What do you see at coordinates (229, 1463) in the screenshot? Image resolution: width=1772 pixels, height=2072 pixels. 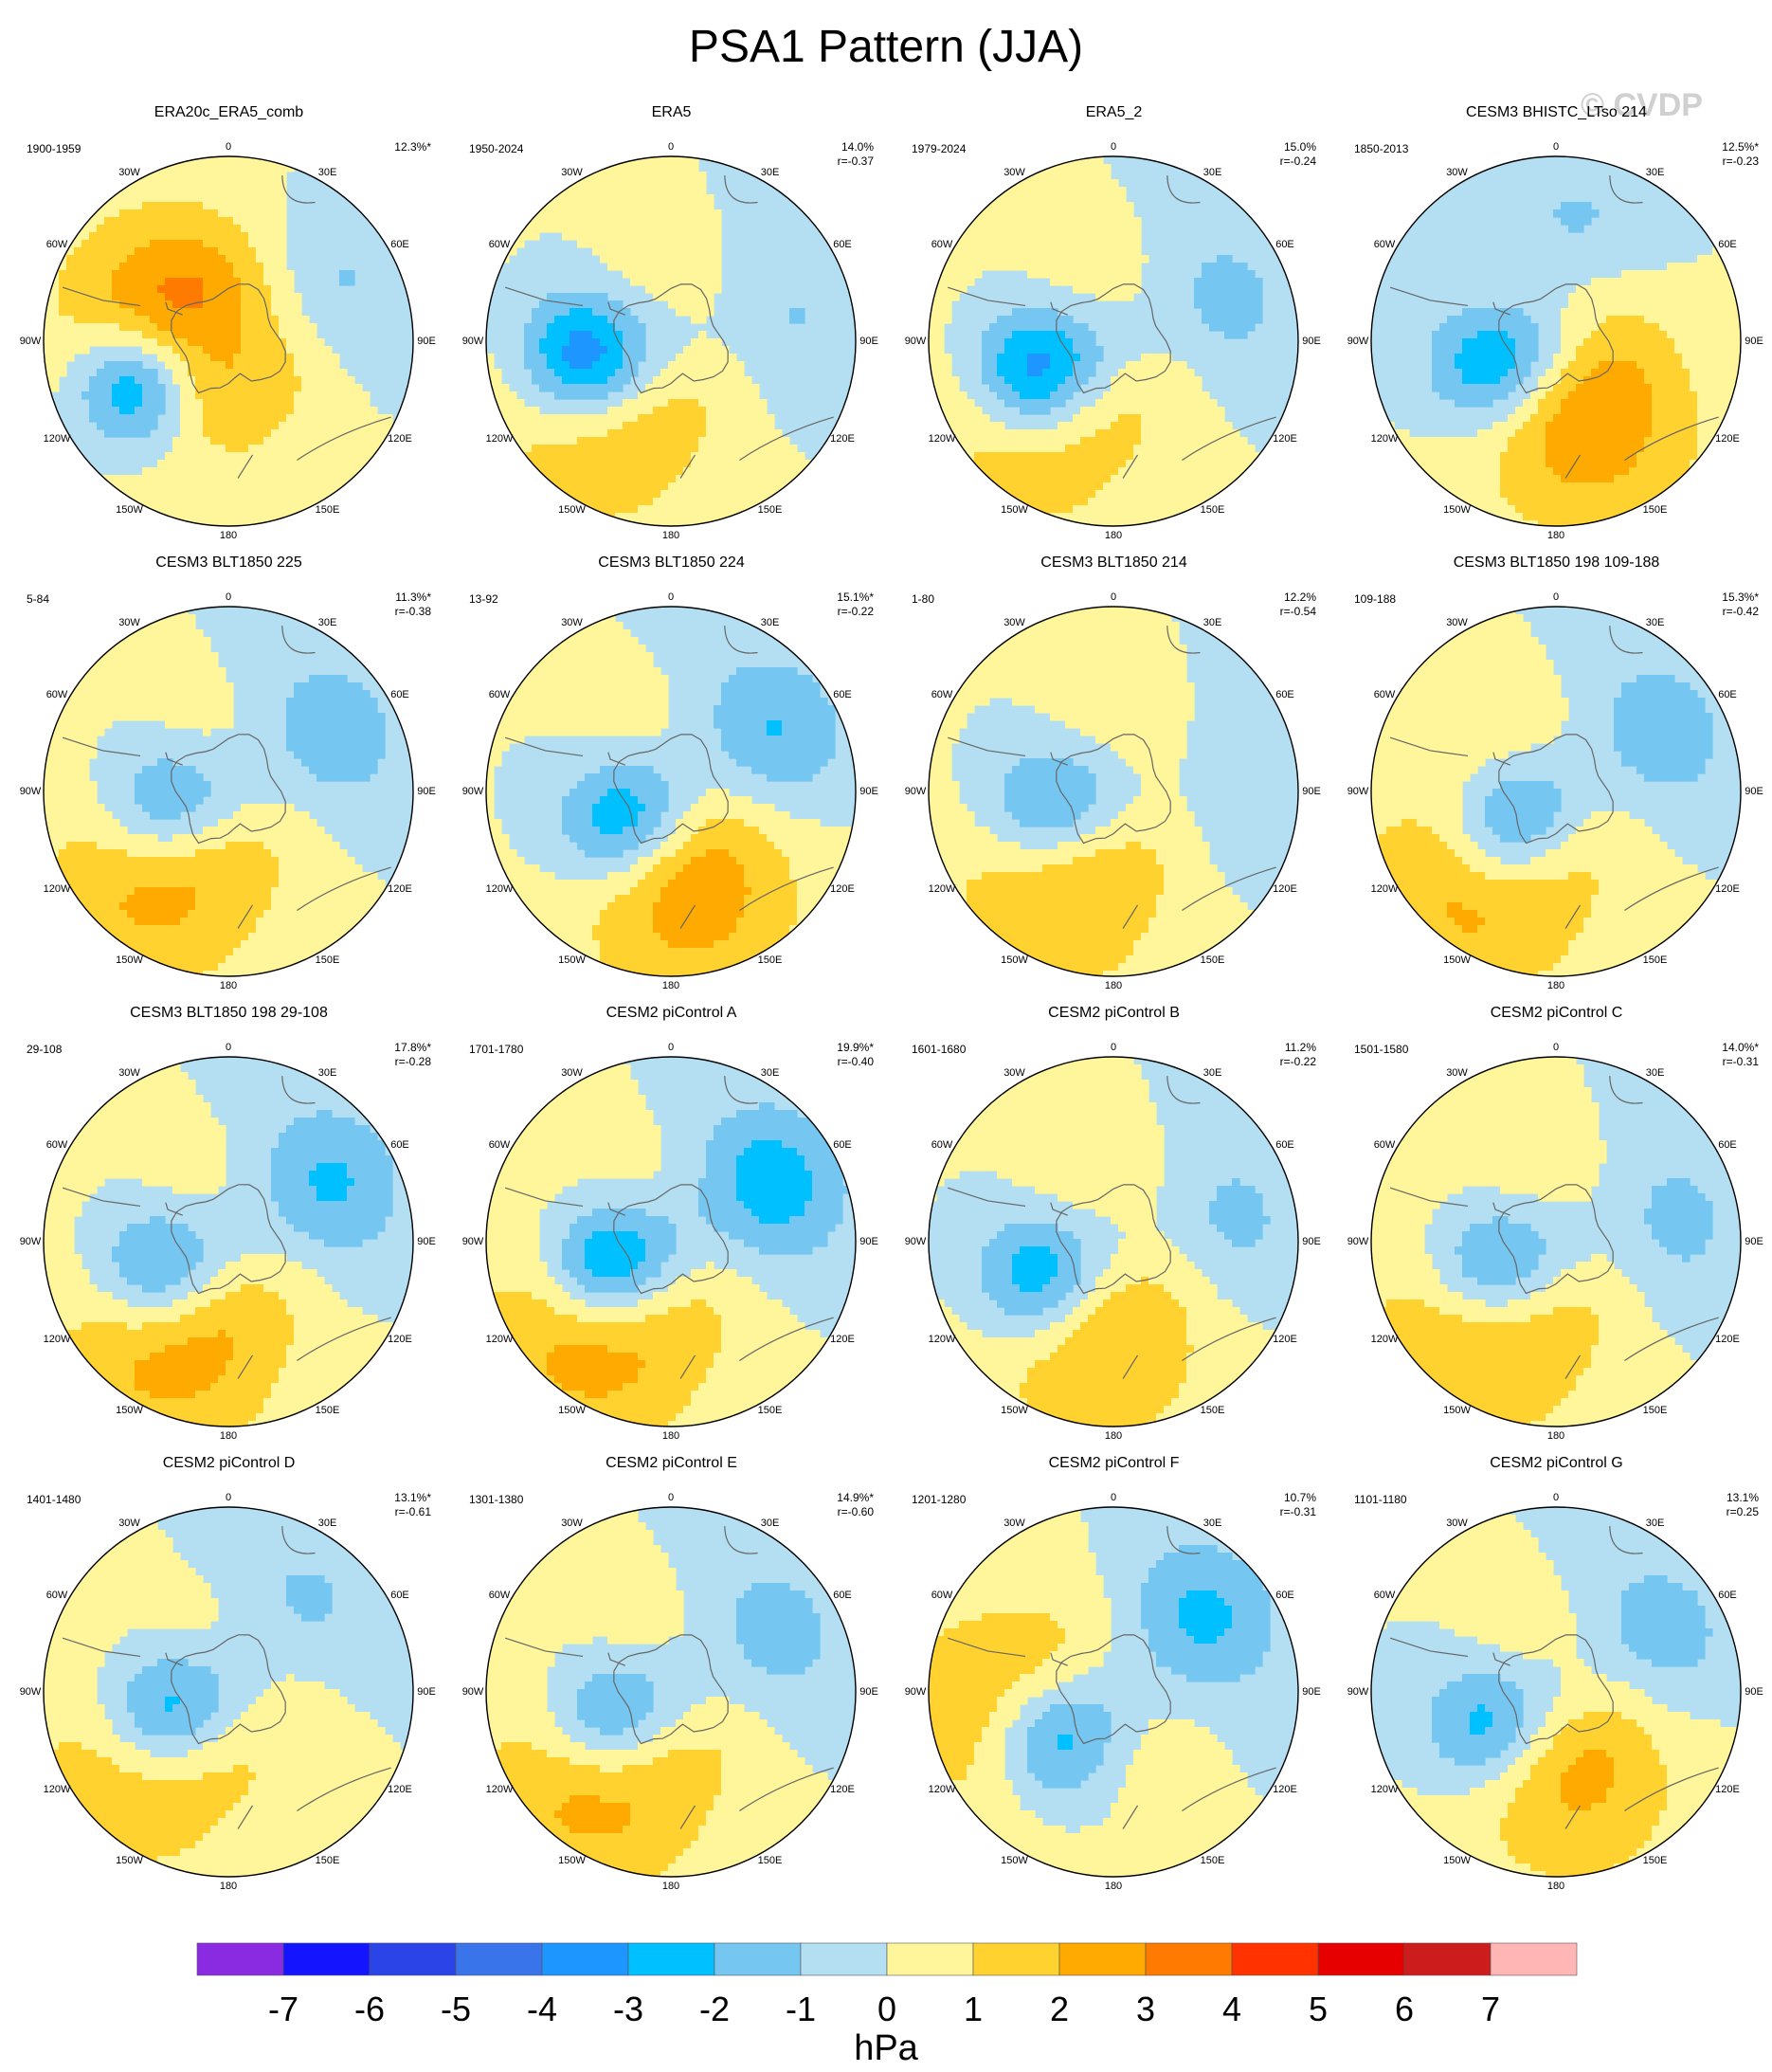 I see `panel-title: CESM2 piControl D` at bounding box center [229, 1463].